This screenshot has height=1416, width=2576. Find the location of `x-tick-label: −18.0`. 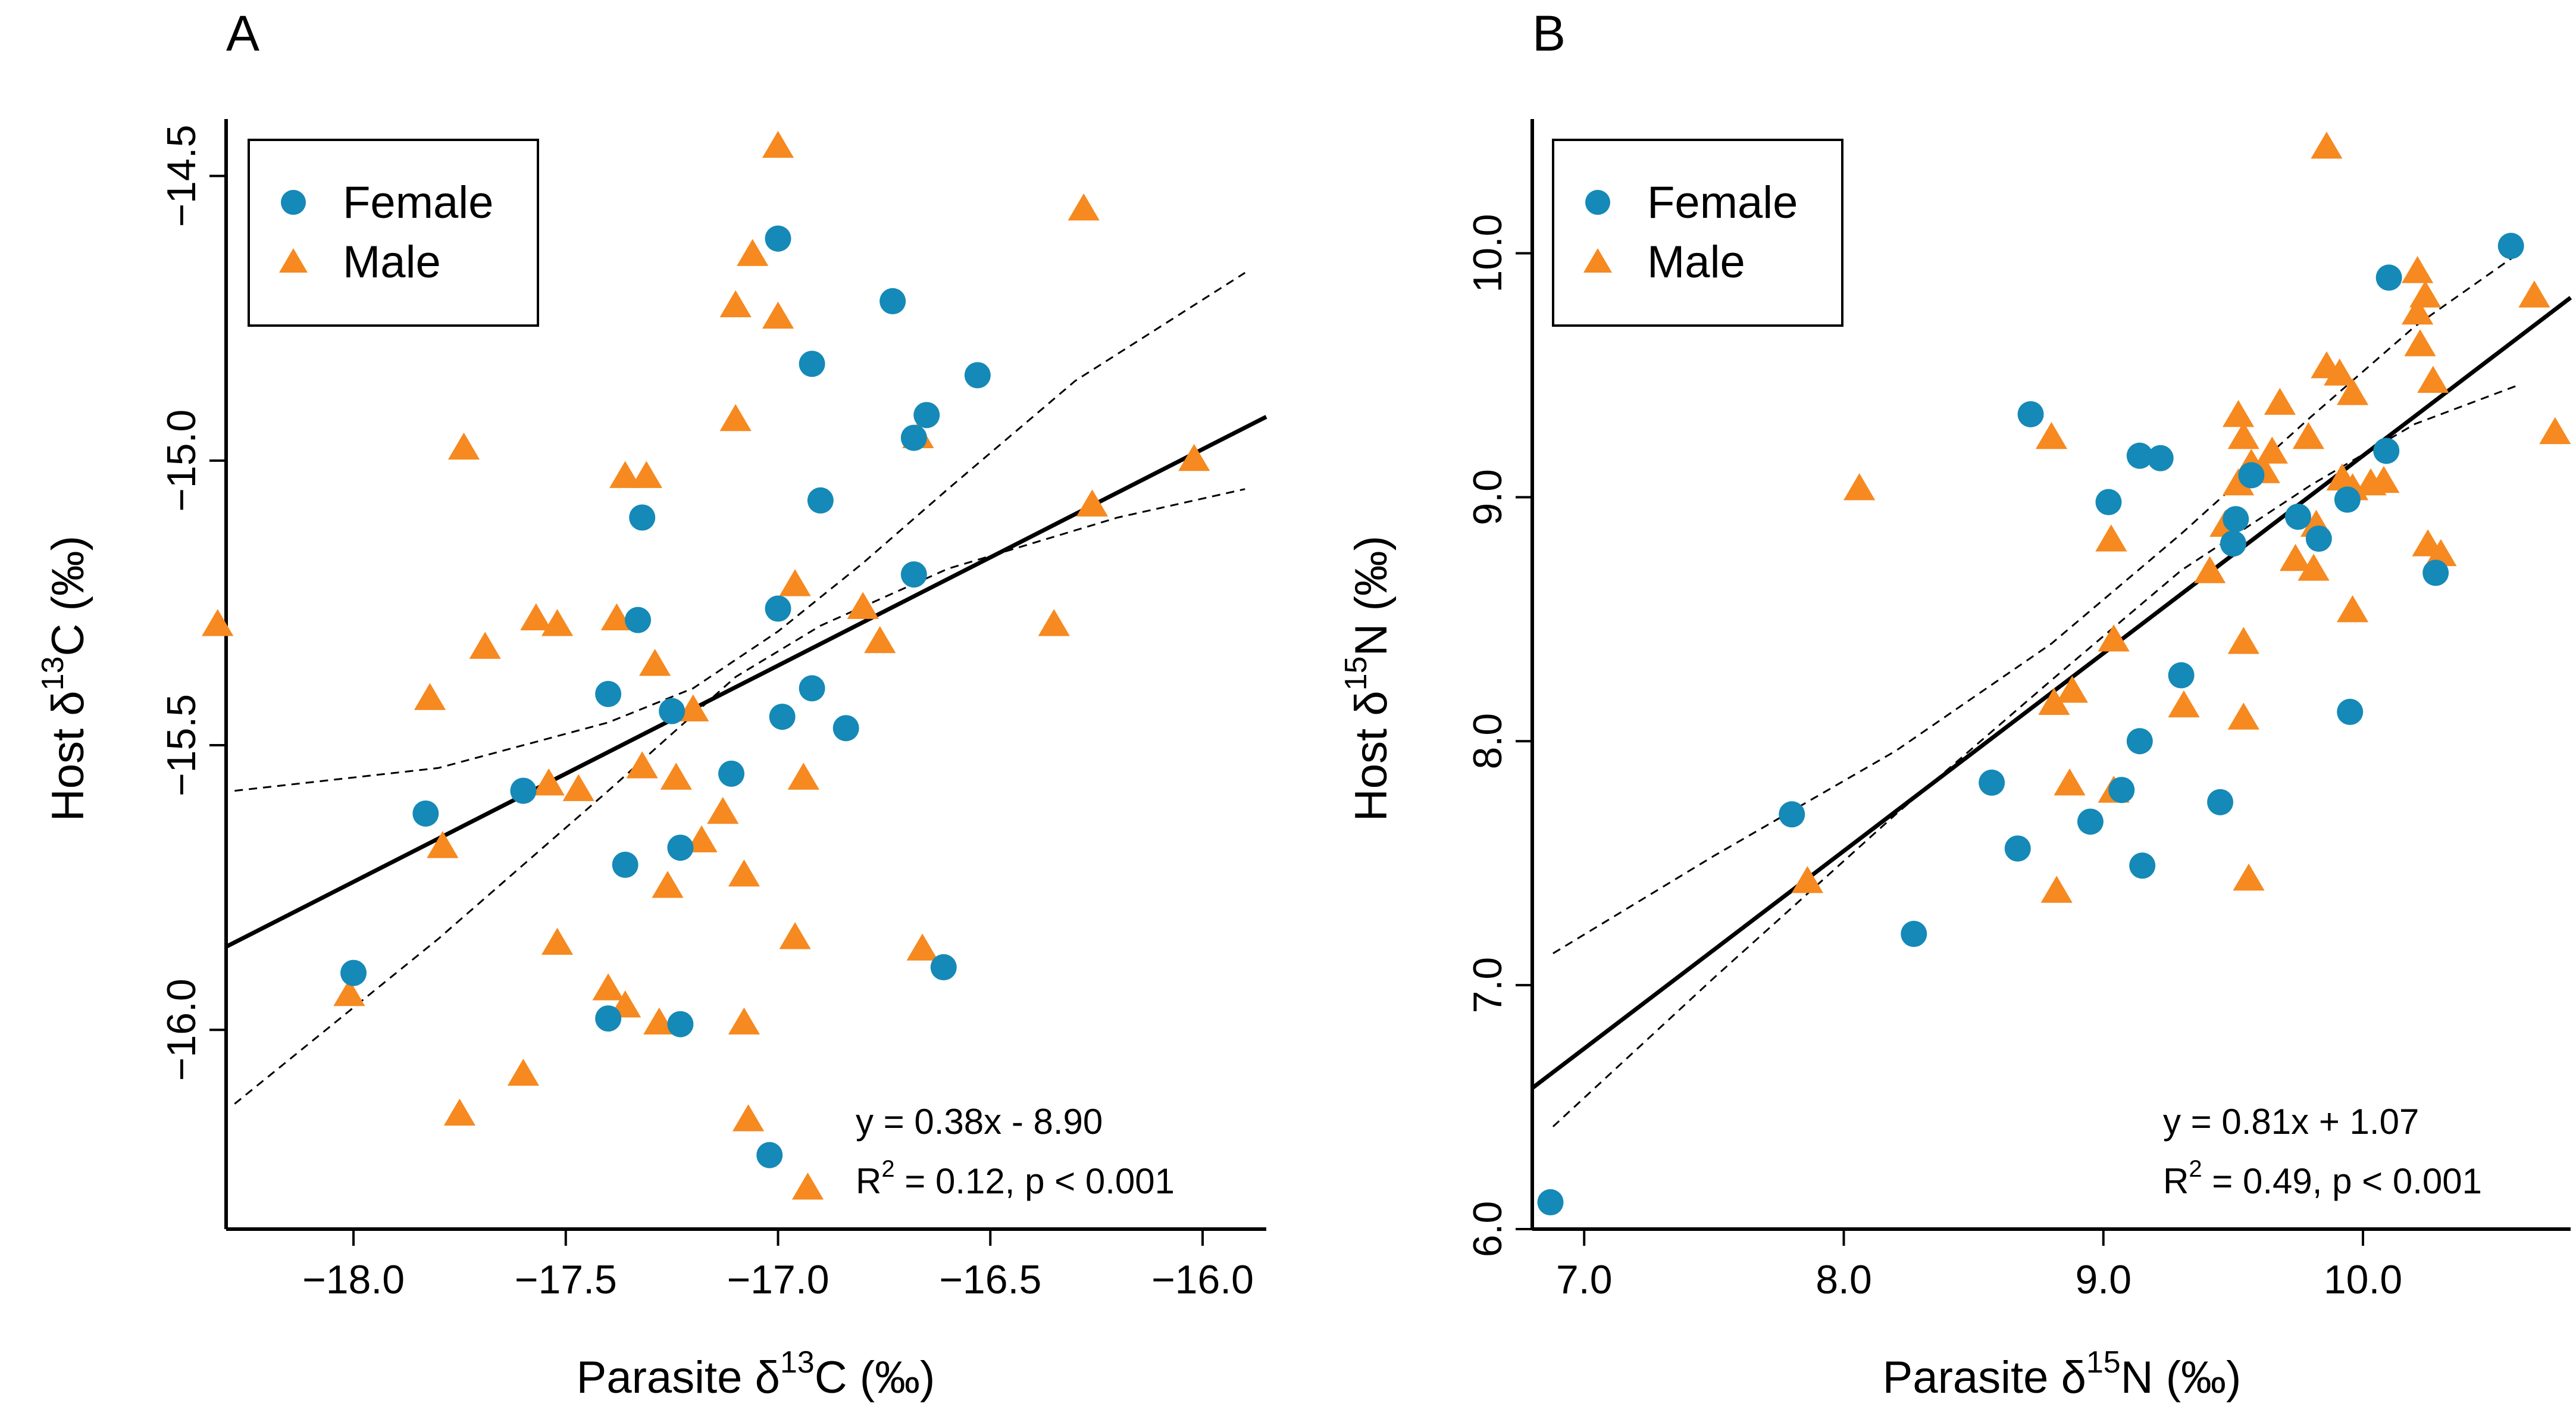

x-tick-label: −18.0 is located at coordinates (353, 1279).